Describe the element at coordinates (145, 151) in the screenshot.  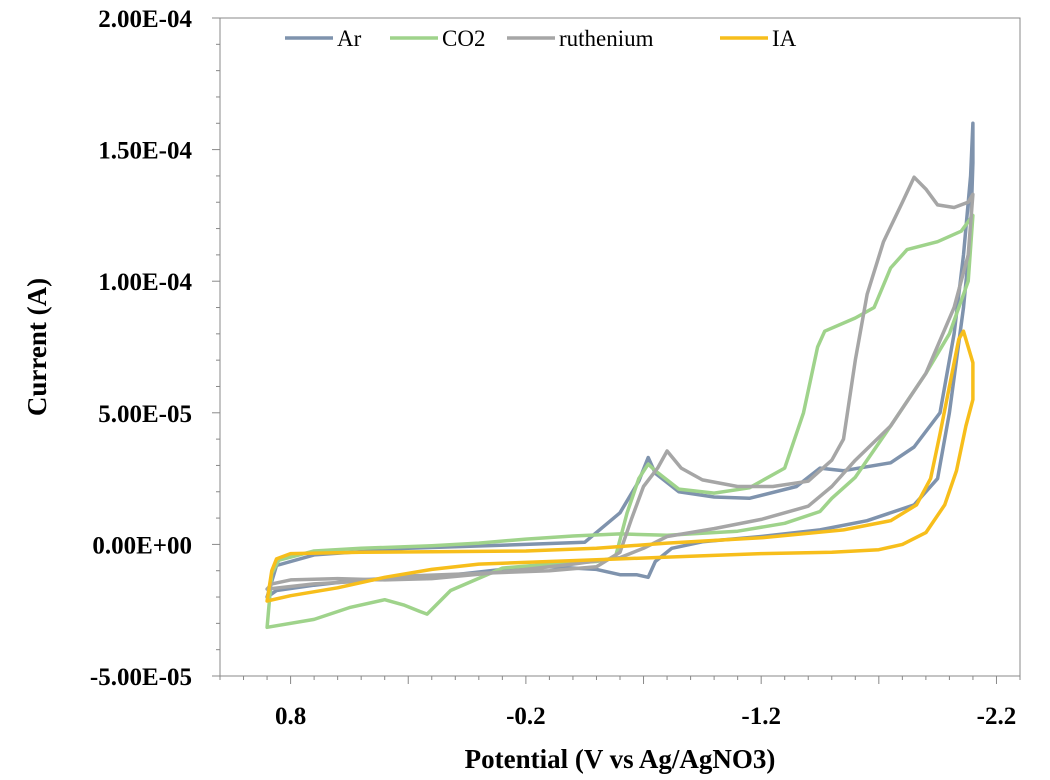
I see `y-tick-label: 1.50E-04` at that location.